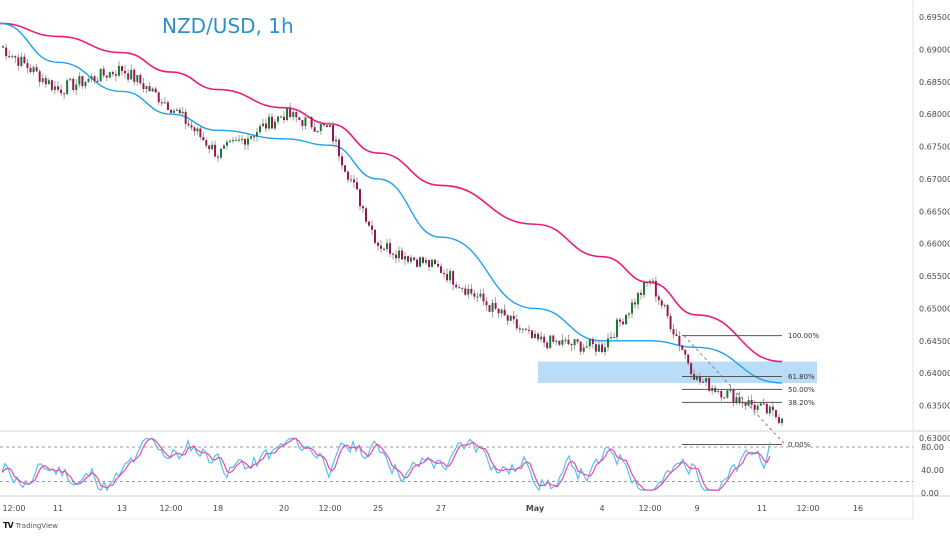 The height and width of the screenshot is (538, 950). I want to click on time-axis-label: 12:00, so click(13, 508).